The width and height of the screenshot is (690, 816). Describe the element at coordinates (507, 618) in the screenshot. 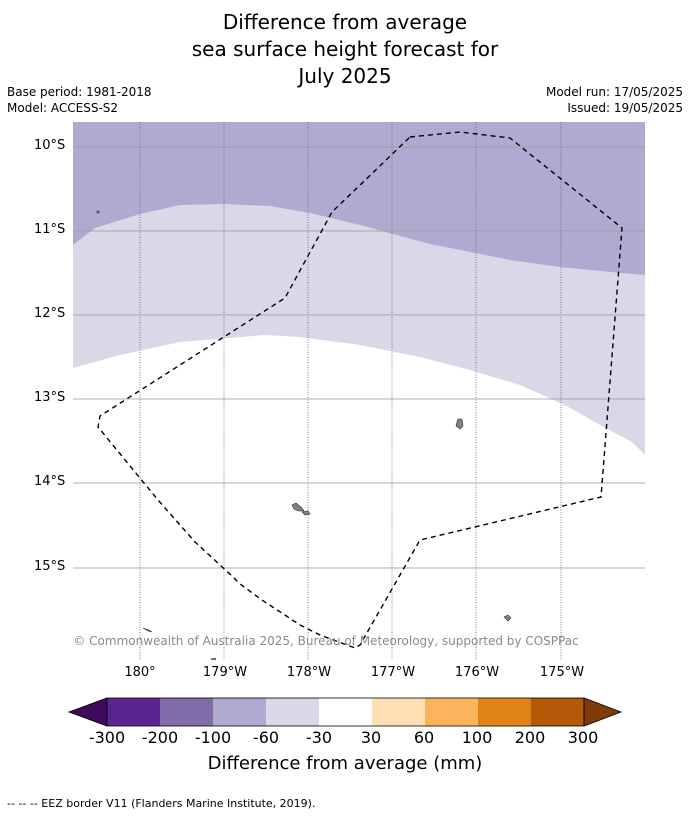

I see `island-southeast` at that location.